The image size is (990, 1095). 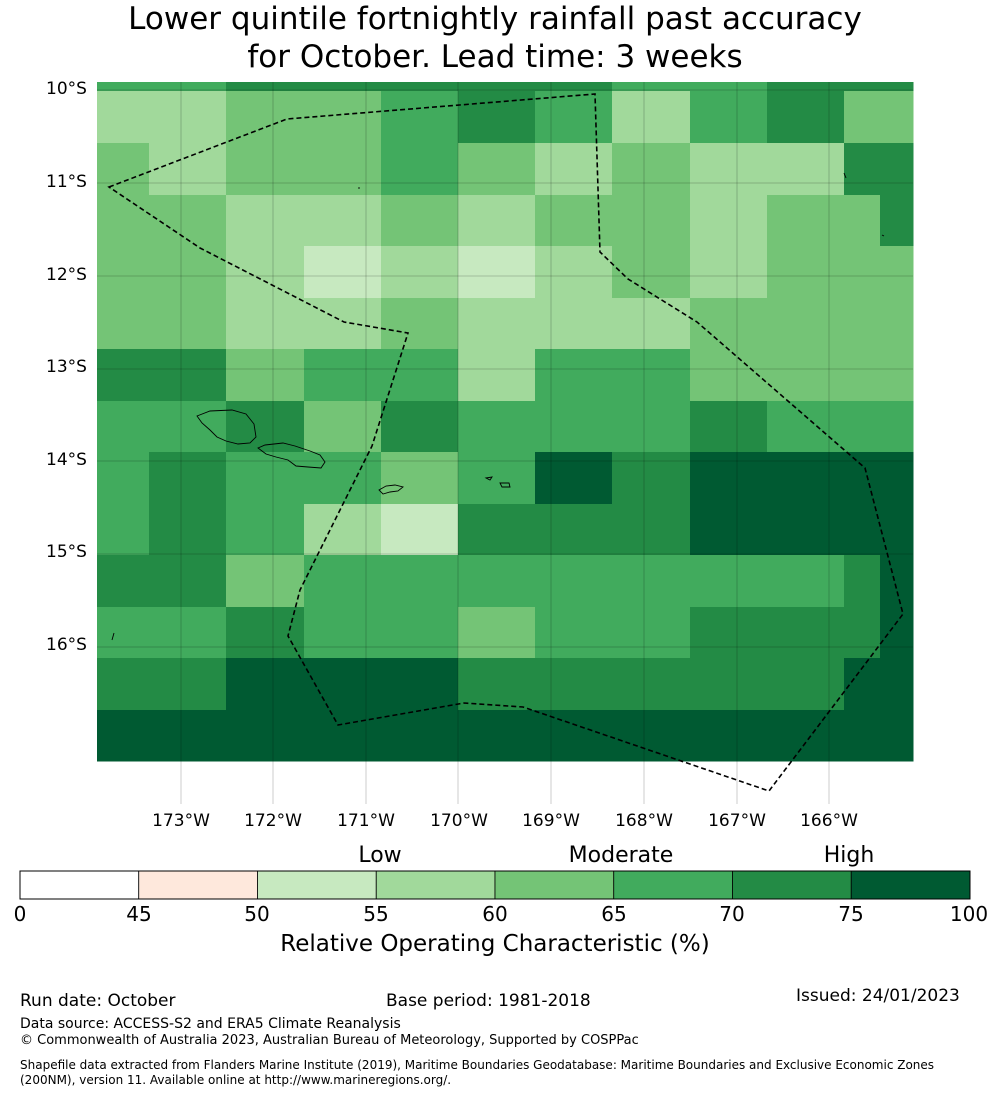 I want to click on lon-label-168w: 168°W, so click(x=644, y=821).